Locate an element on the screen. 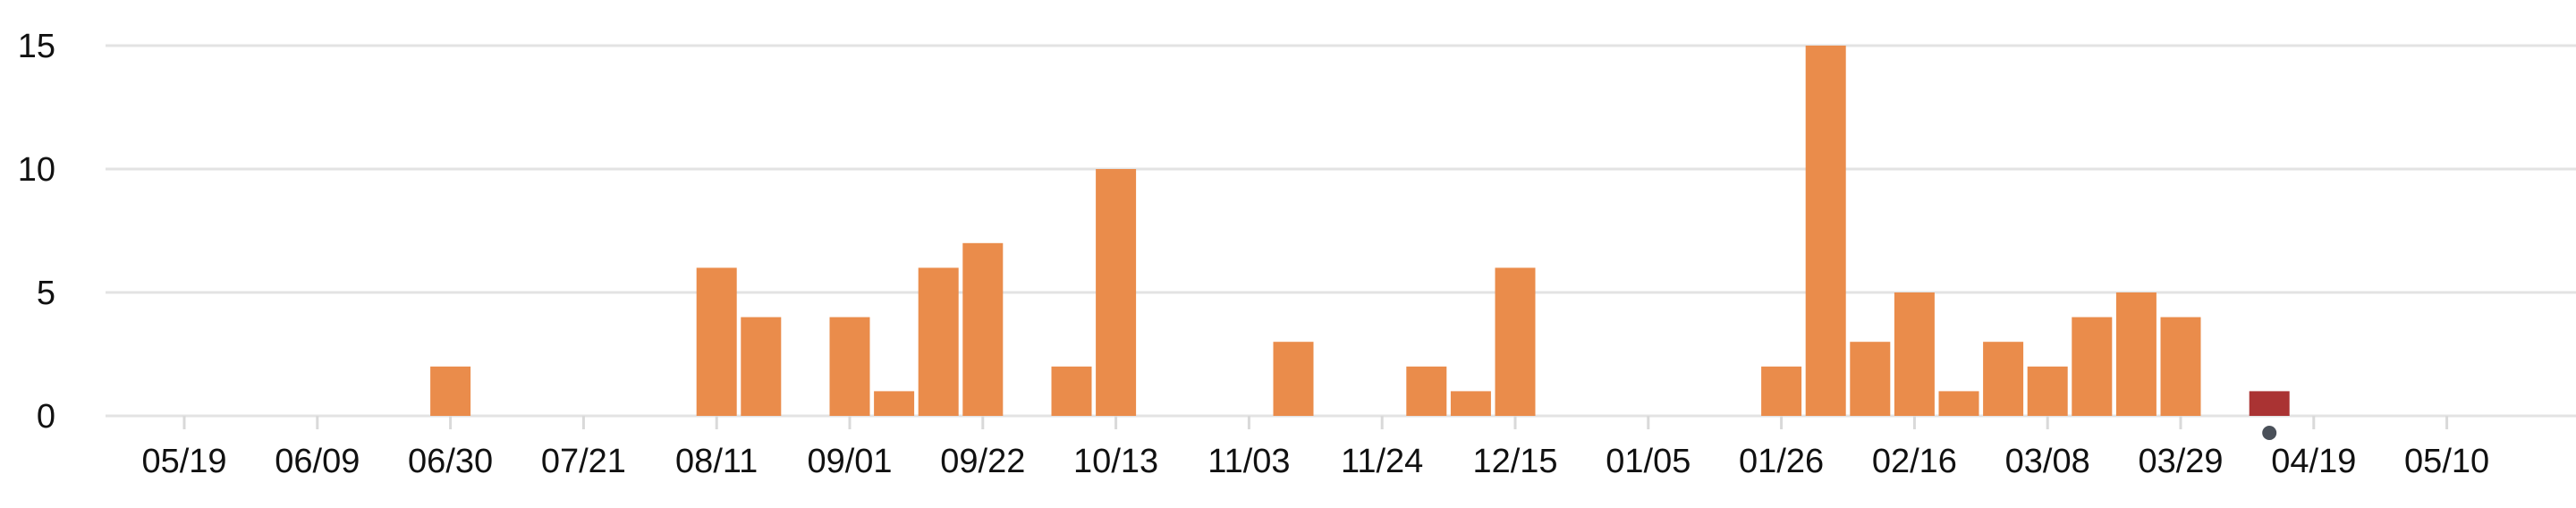  x-tick-label: 03/29 is located at coordinates (2180, 461).